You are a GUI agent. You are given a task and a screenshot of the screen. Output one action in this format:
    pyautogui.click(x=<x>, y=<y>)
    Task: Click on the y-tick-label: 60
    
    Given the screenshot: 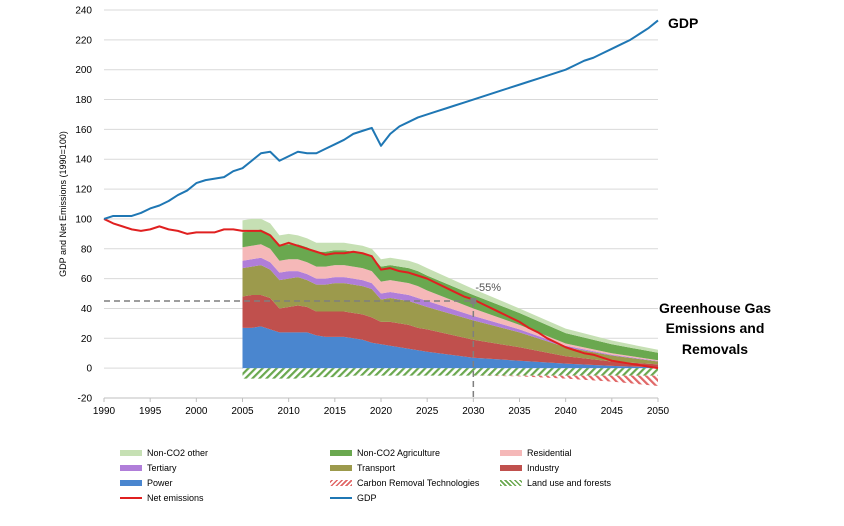 What is the action you would take?
    pyautogui.click(x=87, y=279)
    